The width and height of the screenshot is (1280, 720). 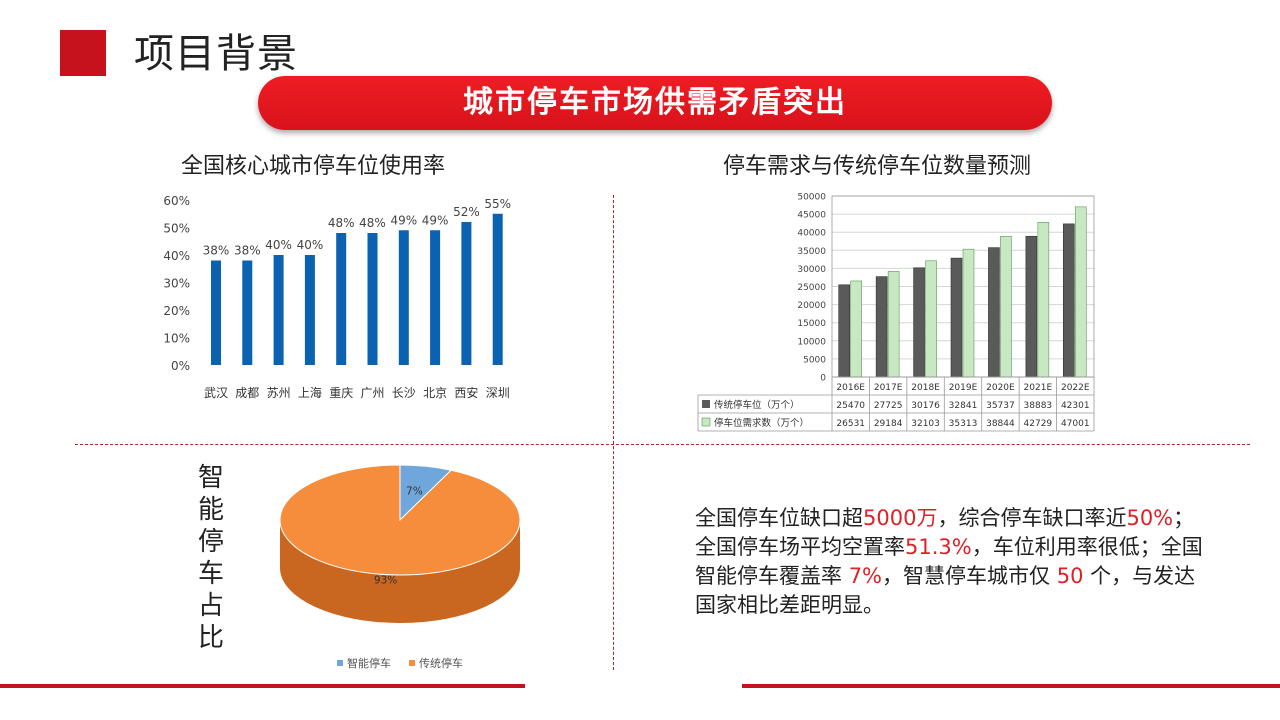 I want to click on smart-parking-share-label: 智能停车占比, so click(x=210, y=558).